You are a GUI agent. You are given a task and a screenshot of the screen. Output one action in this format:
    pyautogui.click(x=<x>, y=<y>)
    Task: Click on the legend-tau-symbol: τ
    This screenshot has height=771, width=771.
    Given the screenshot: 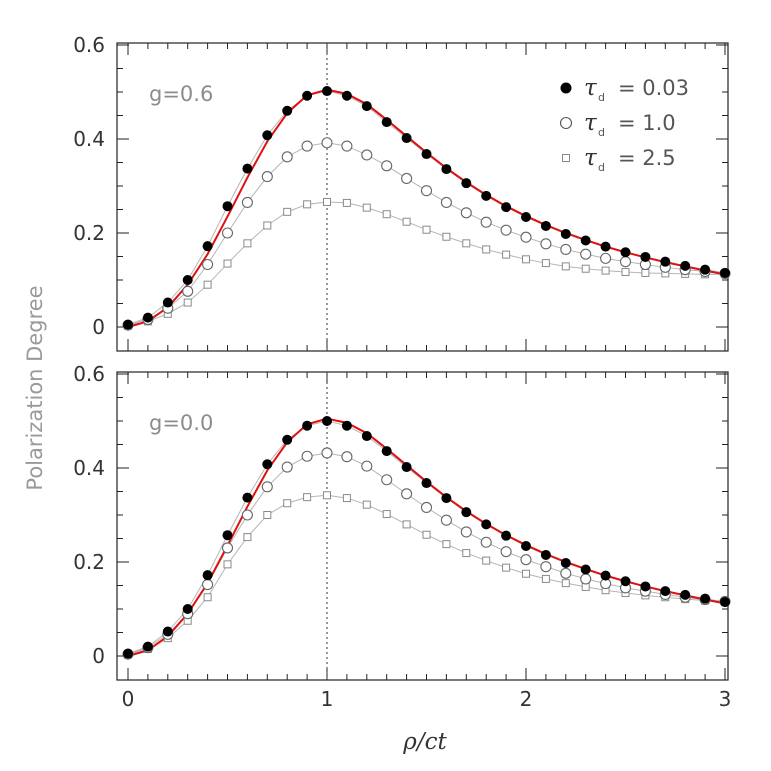 What is the action you would take?
    pyautogui.click(x=591, y=158)
    